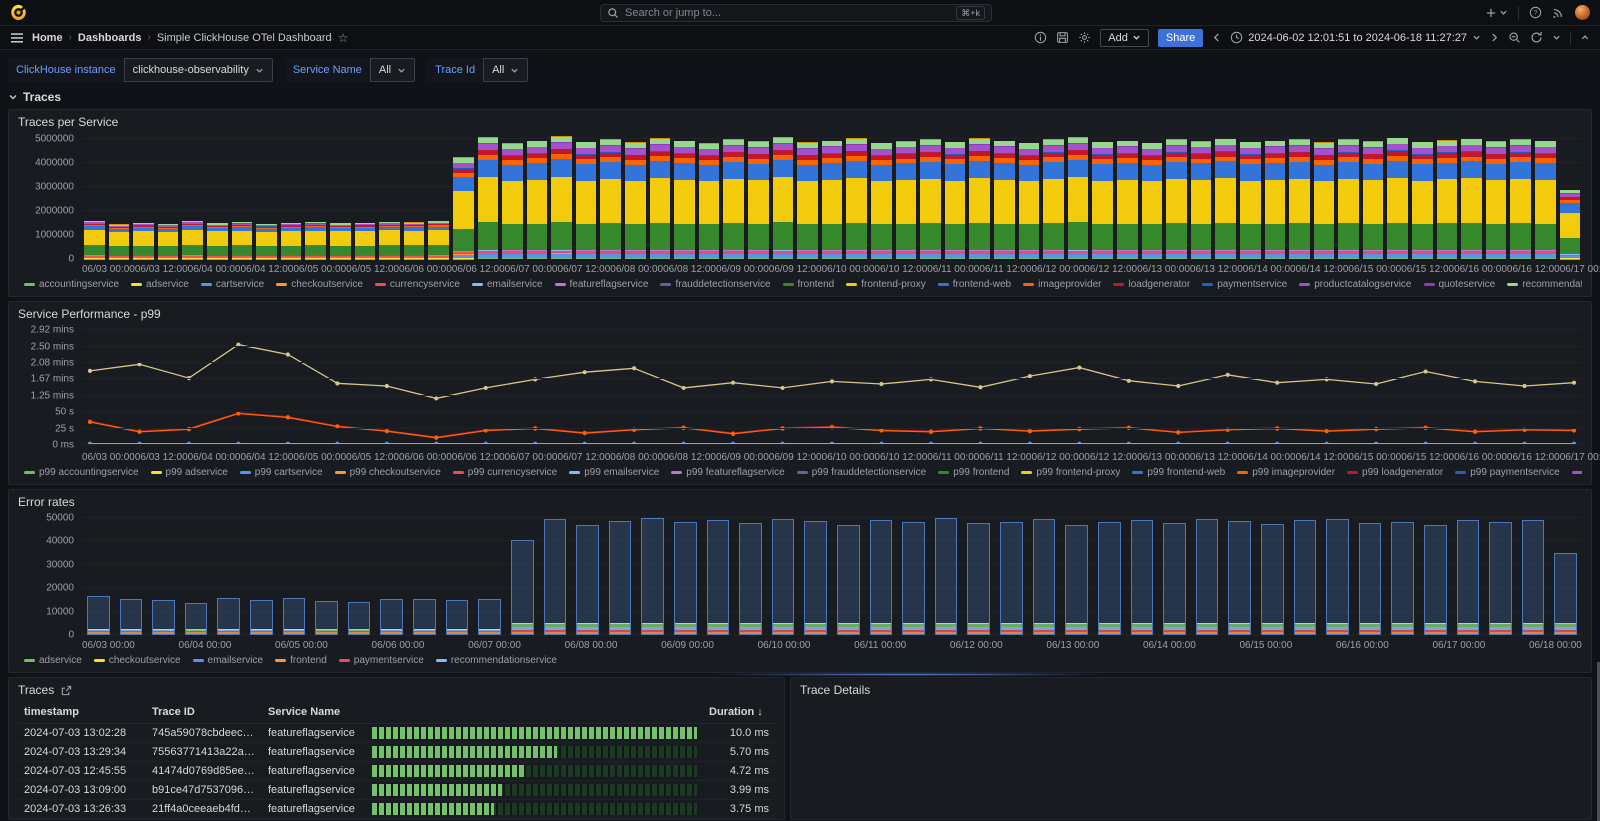 The width and height of the screenshot is (1600, 821). What do you see at coordinates (1494, 37) in the screenshot?
I see `time-shift-forward-icon` at bounding box center [1494, 37].